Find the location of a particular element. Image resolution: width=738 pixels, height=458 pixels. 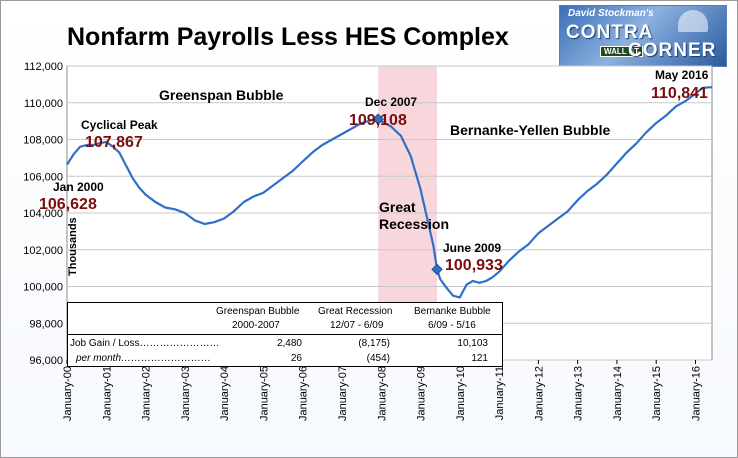

chart-title: Nonfarm Payrolls Less HES Complex is located at coordinates (288, 37).